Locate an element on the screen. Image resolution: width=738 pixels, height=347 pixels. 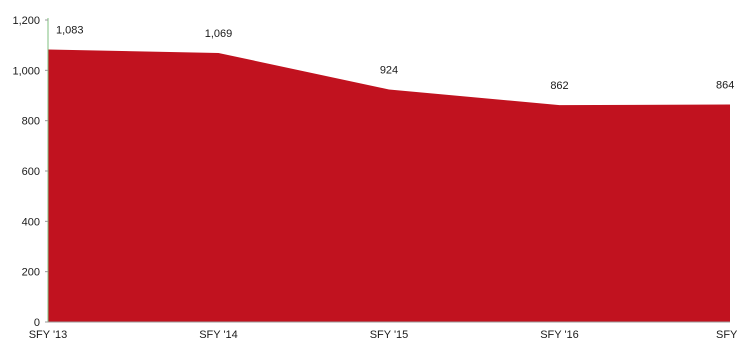
x-tick-label: SFY '13 is located at coordinates (48, 335).